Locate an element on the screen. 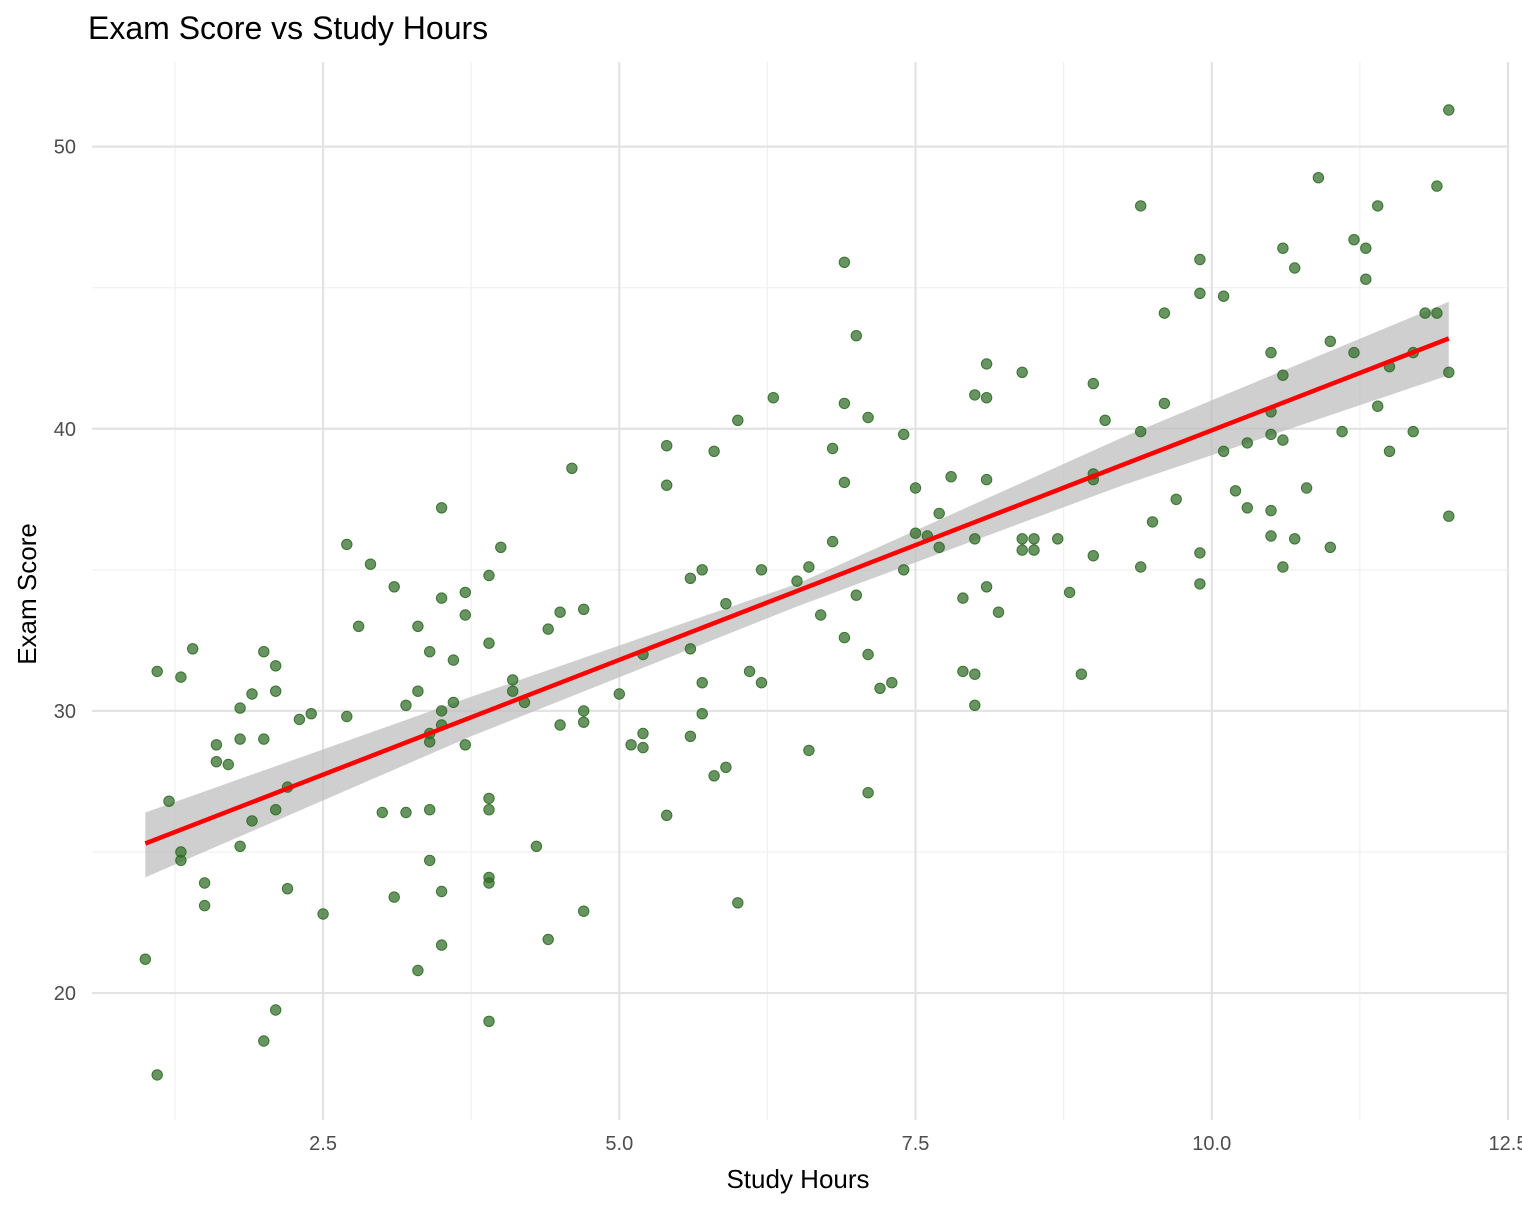 The image size is (1522, 1208). x-tick-label: 2.5 is located at coordinates (323, 1144).